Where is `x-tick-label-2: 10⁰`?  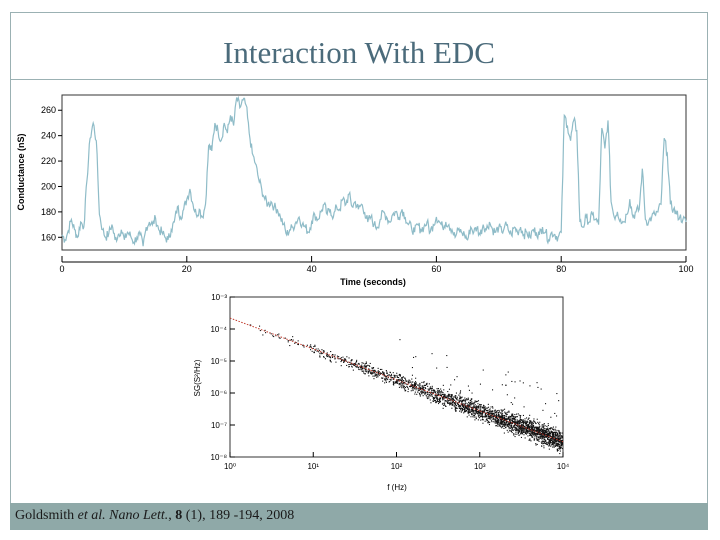
x-tick-label-2: 10⁰ is located at coordinates (230, 466).